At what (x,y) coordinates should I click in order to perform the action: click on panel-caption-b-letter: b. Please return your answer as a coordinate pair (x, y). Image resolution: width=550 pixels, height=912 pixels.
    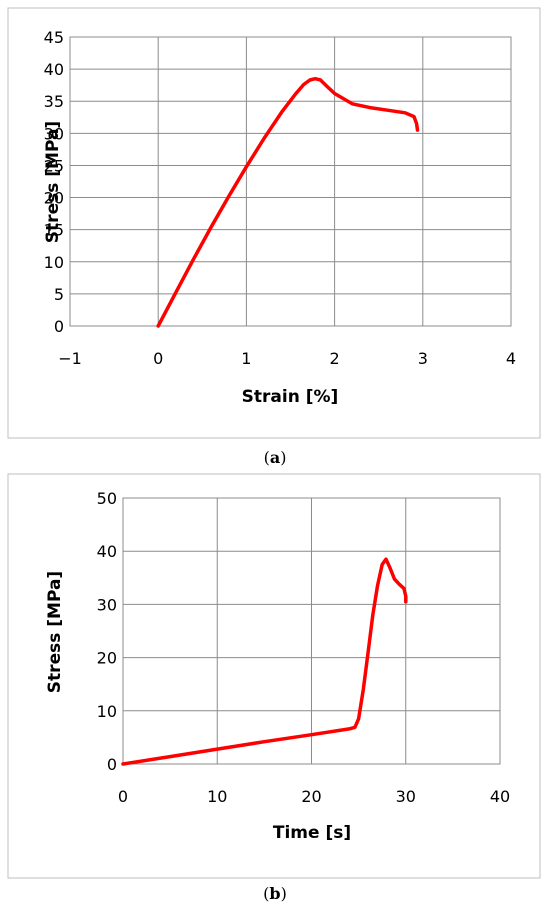
    Looking at the image, I should click on (274, 893).